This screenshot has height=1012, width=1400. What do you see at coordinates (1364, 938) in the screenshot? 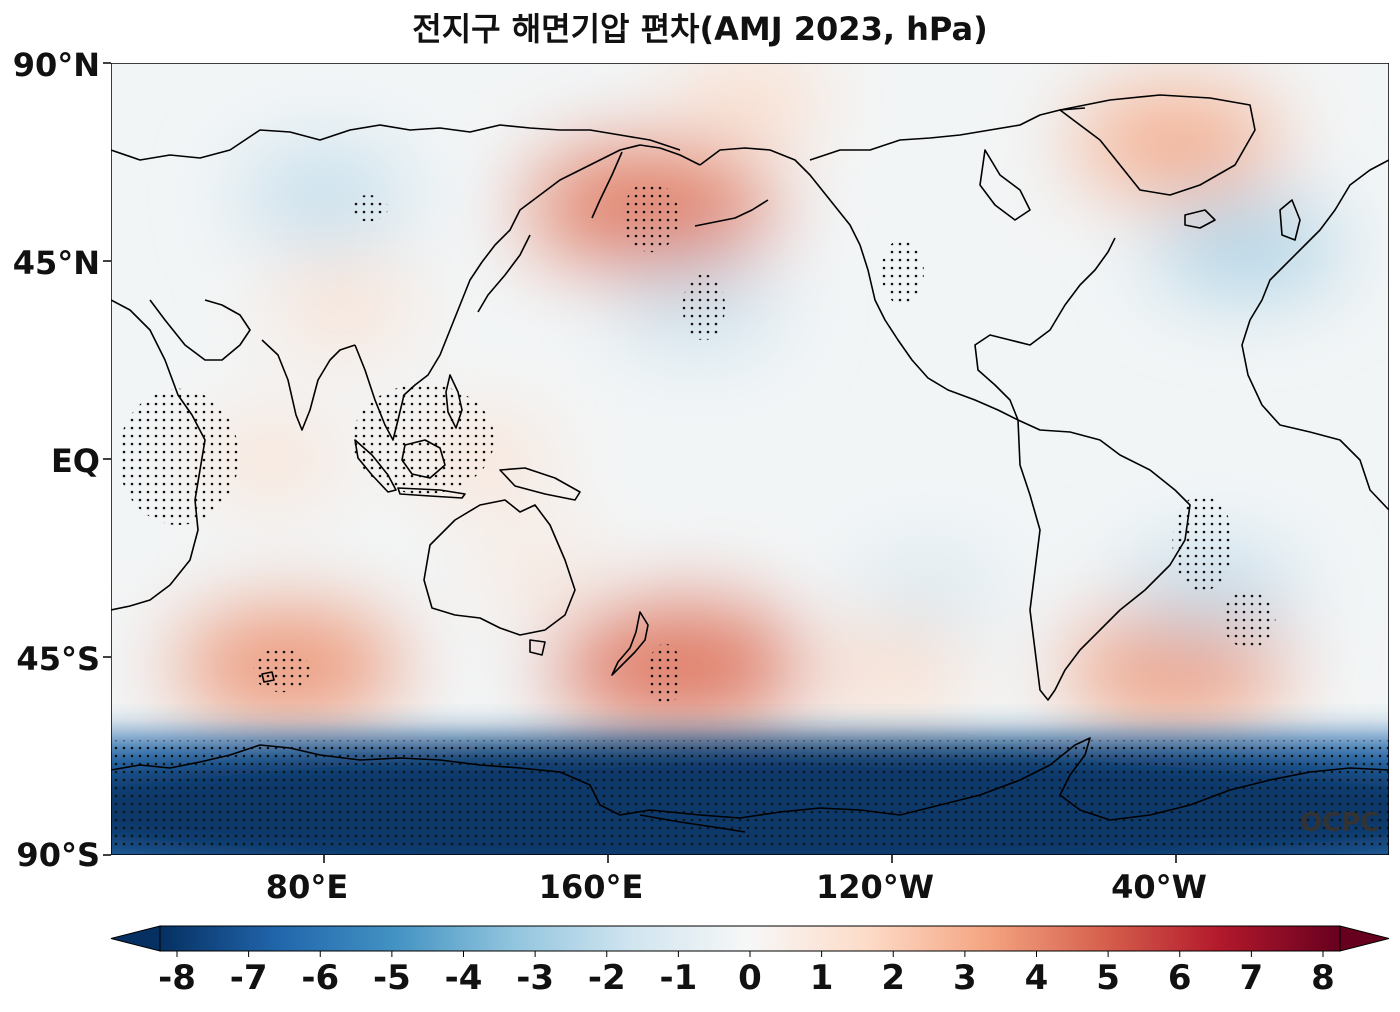
I see `colorbar-right-extension` at bounding box center [1364, 938].